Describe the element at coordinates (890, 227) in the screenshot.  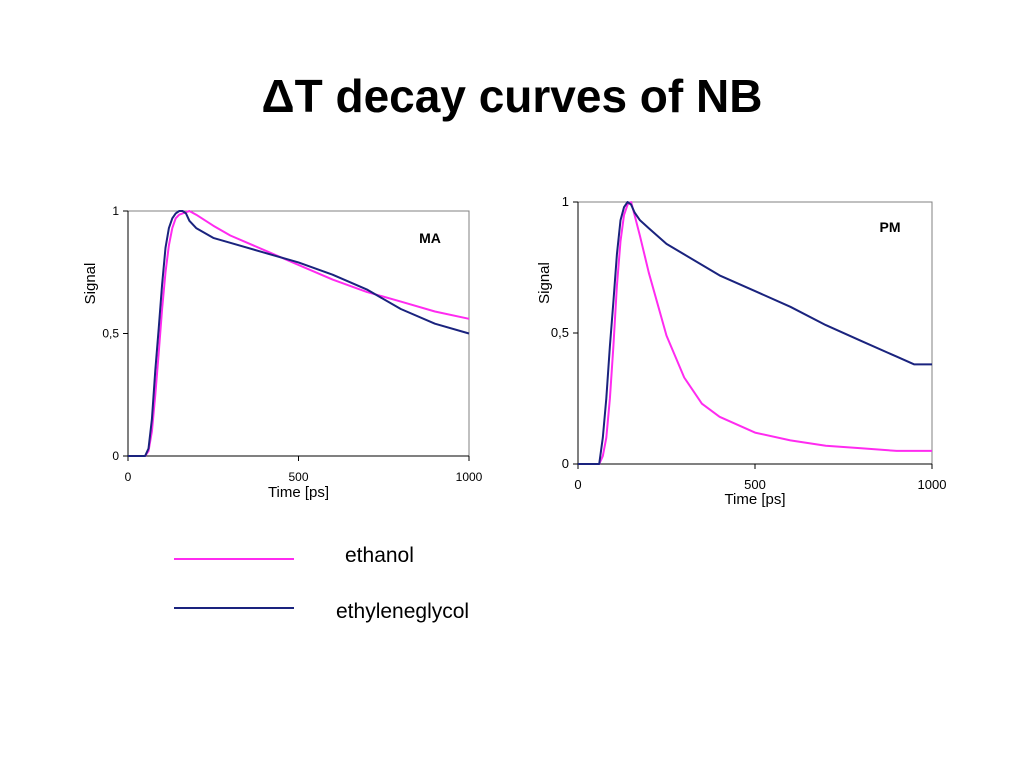
I see `chart-annotation: PM` at that location.